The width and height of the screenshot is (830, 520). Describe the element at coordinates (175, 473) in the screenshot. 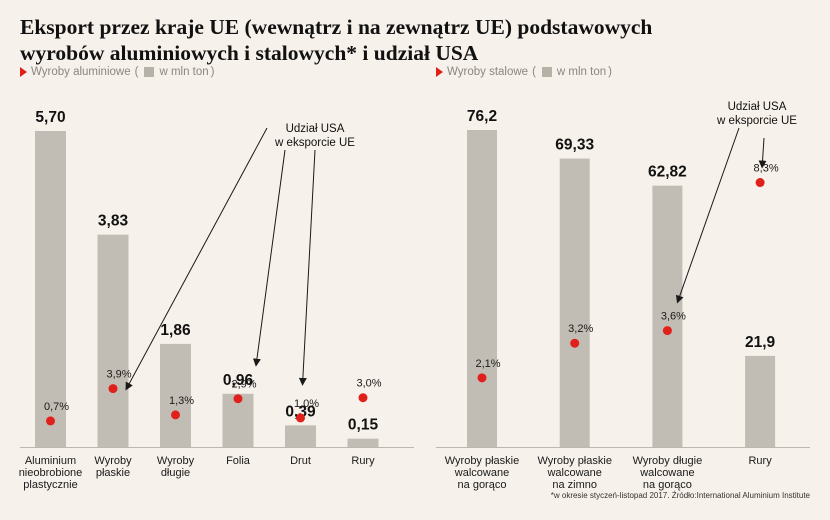

I see `x-tick-label: długie` at that location.